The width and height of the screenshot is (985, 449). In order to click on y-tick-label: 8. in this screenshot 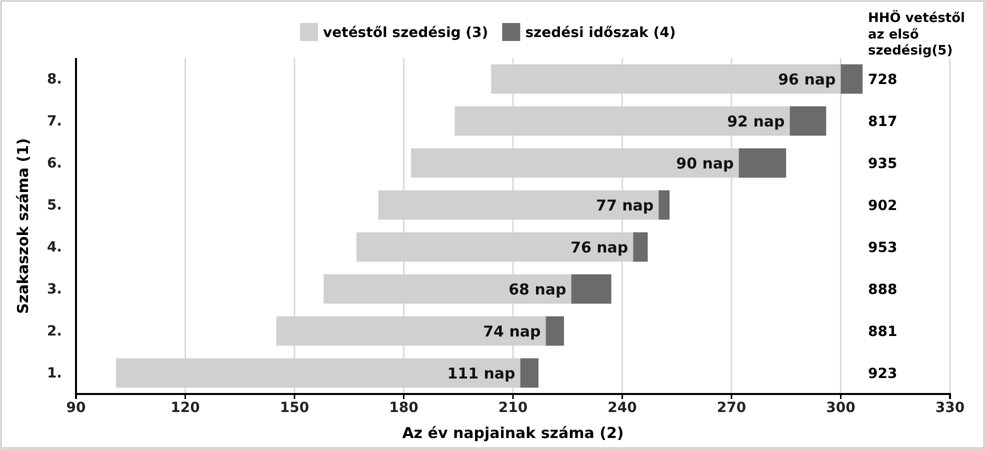, I will do `click(54, 79)`.